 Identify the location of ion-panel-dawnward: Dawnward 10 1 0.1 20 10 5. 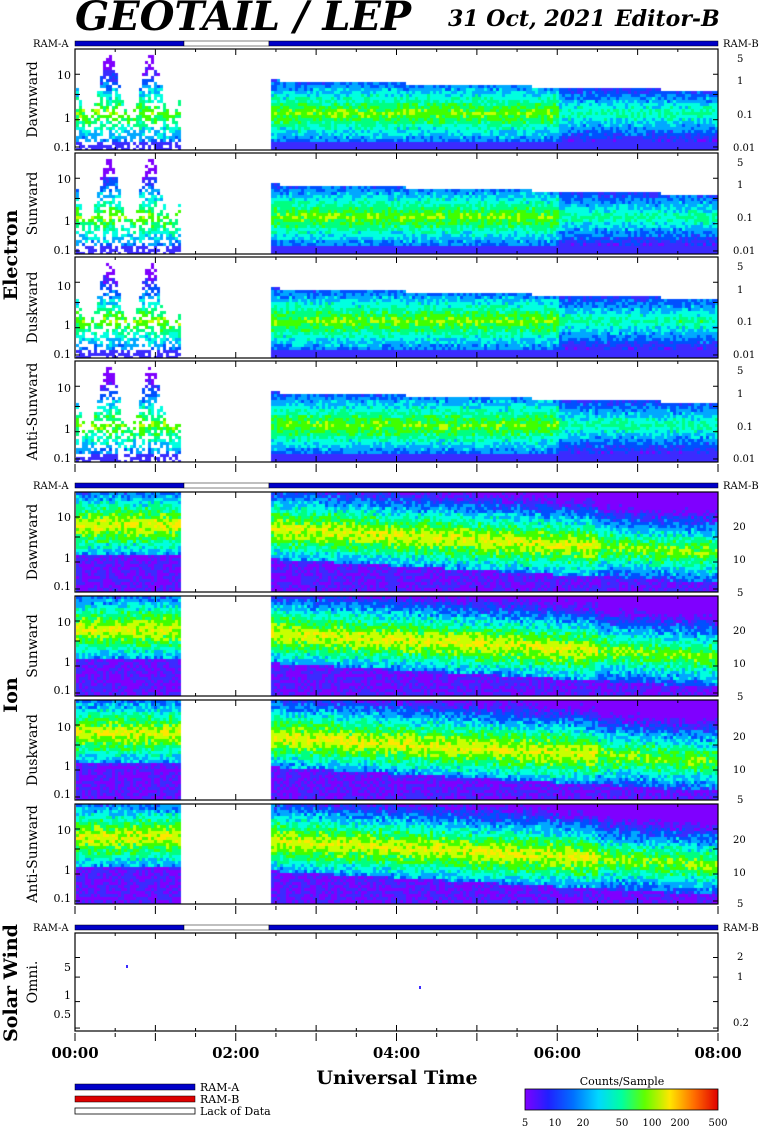
(385, 545).